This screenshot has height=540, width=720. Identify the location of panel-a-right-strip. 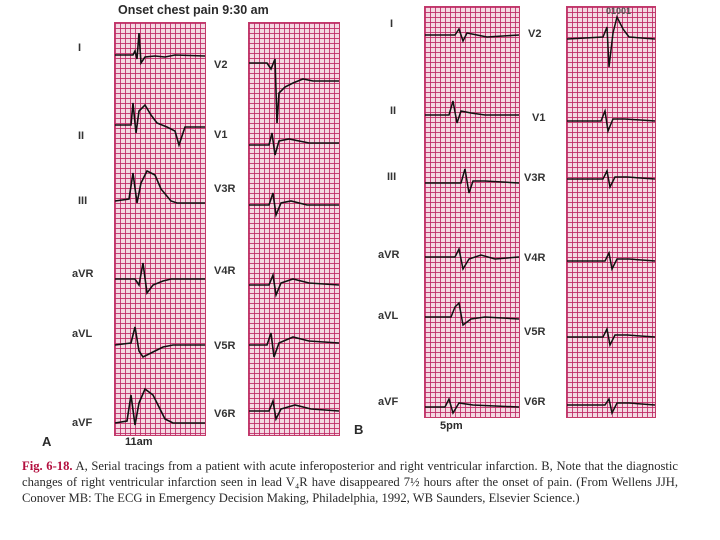
(294, 229).